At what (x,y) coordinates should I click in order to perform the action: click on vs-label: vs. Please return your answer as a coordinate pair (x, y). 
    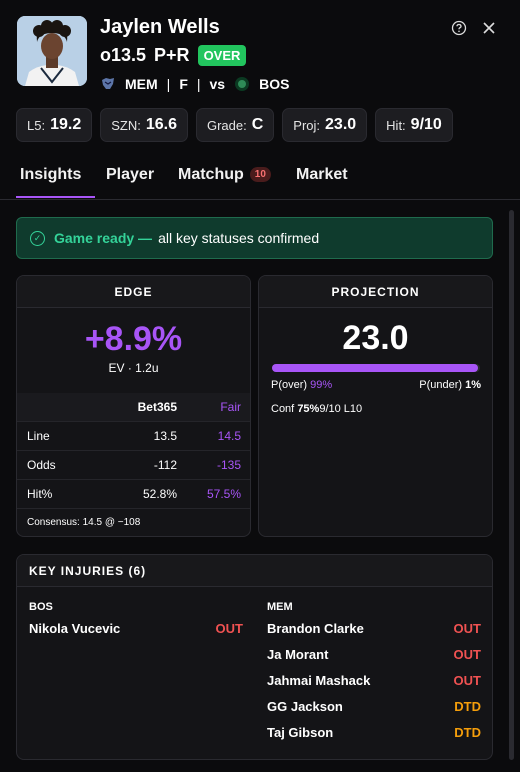
    Looking at the image, I should click on (217, 84).